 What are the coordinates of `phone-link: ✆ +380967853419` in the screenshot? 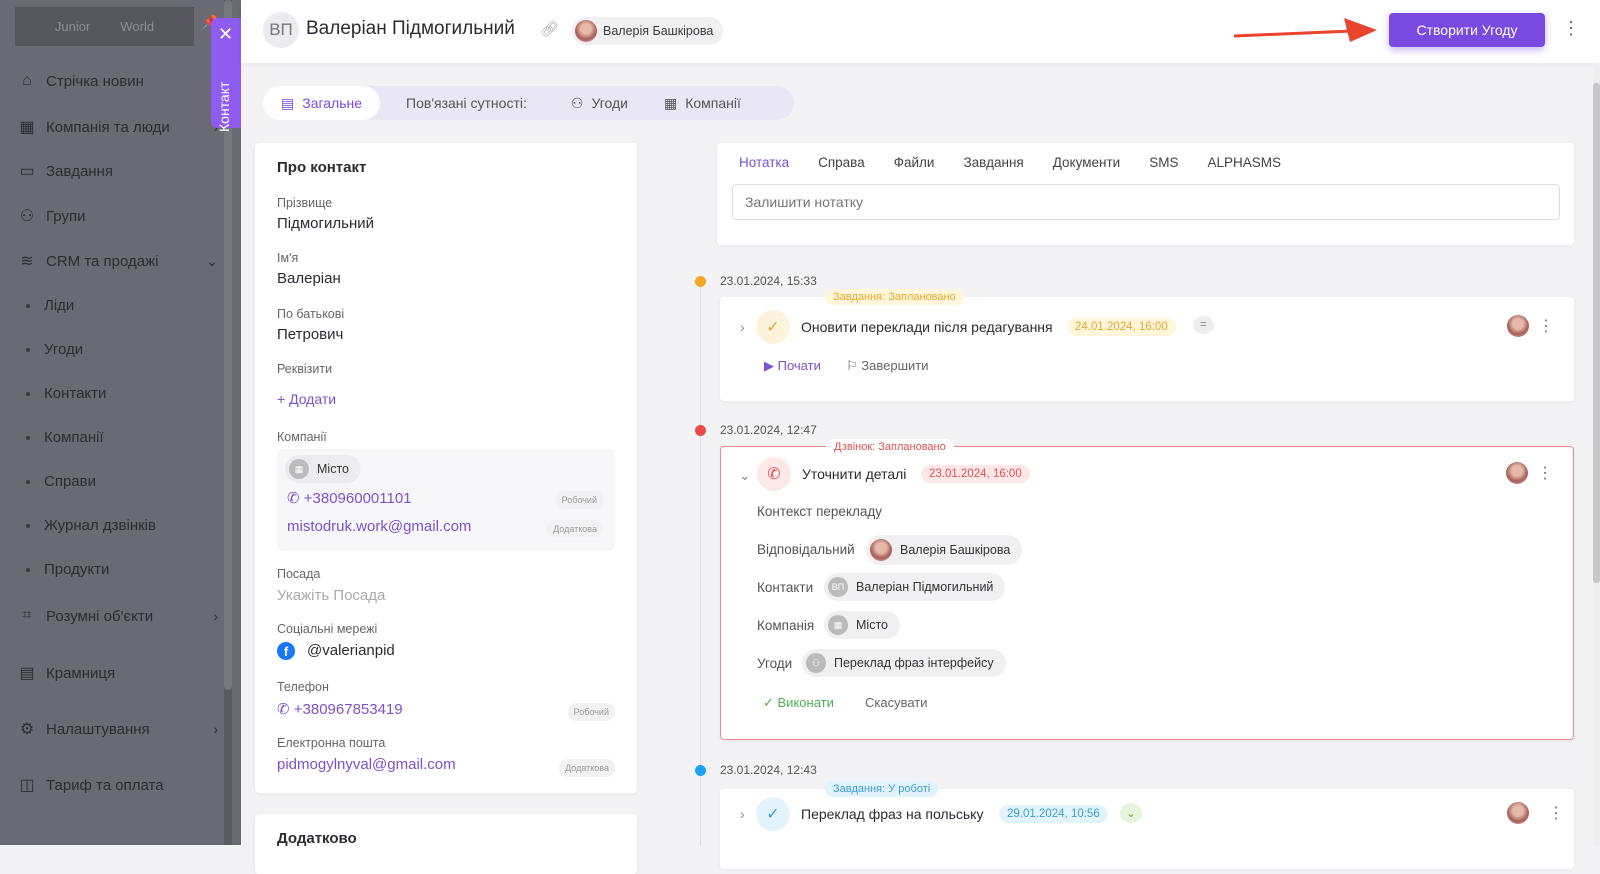 It's located at (340, 709).